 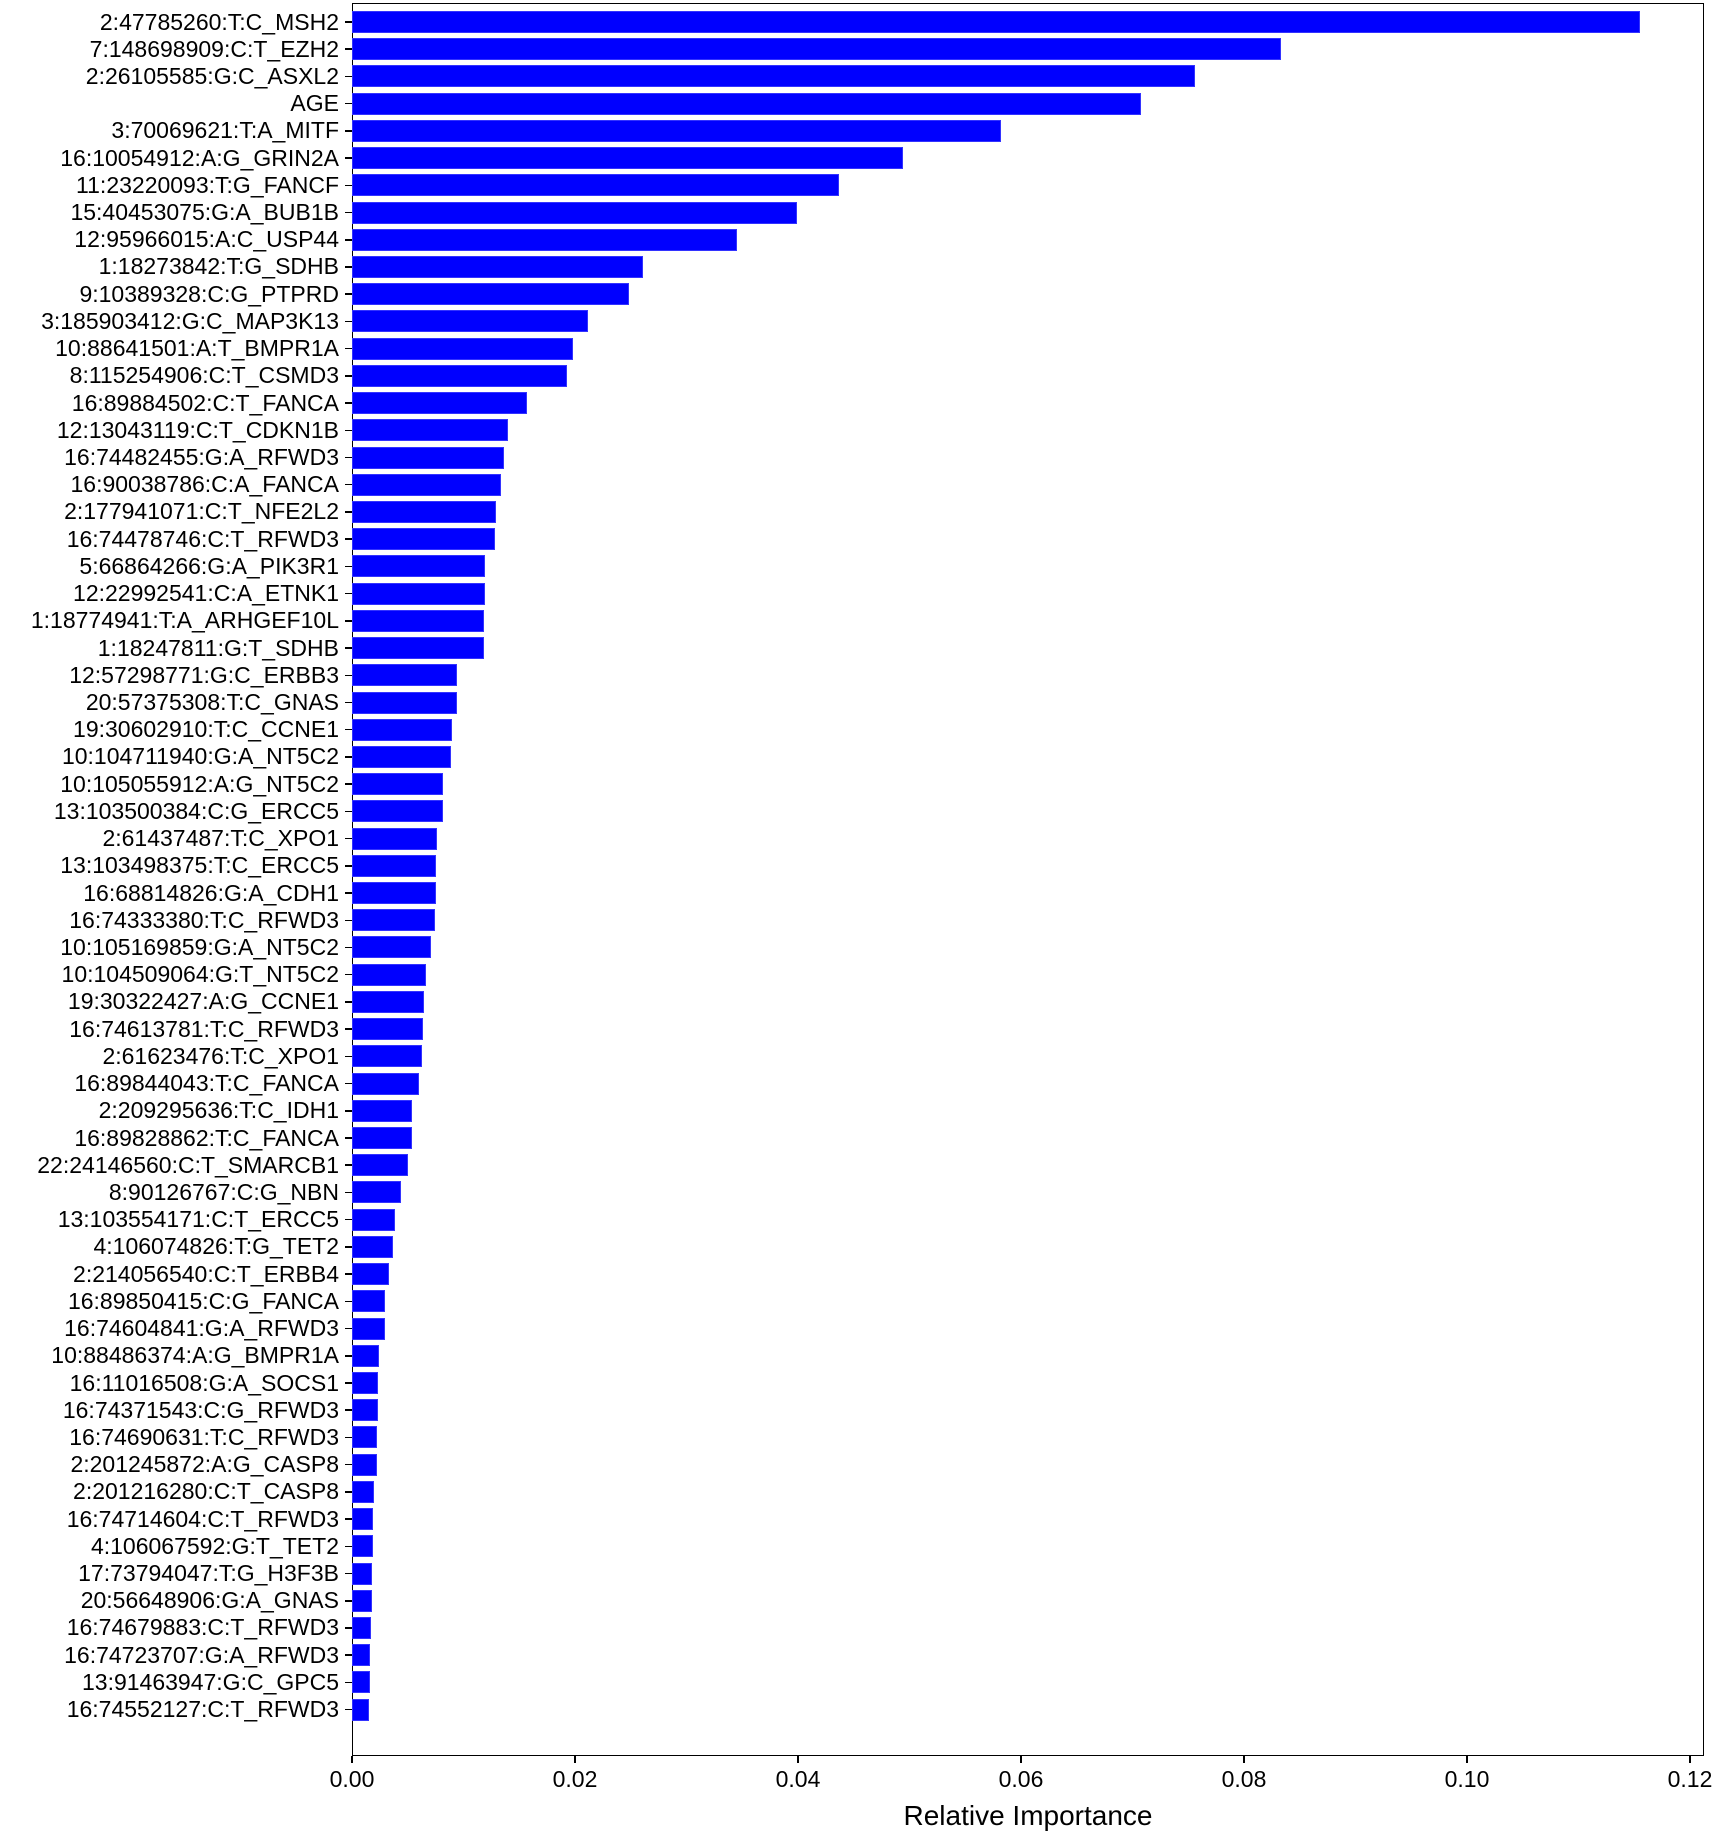 What do you see at coordinates (206, 1491) in the screenshot?
I see `y-tick-label: 2:201216280:C:T_CASP8` at bounding box center [206, 1491].